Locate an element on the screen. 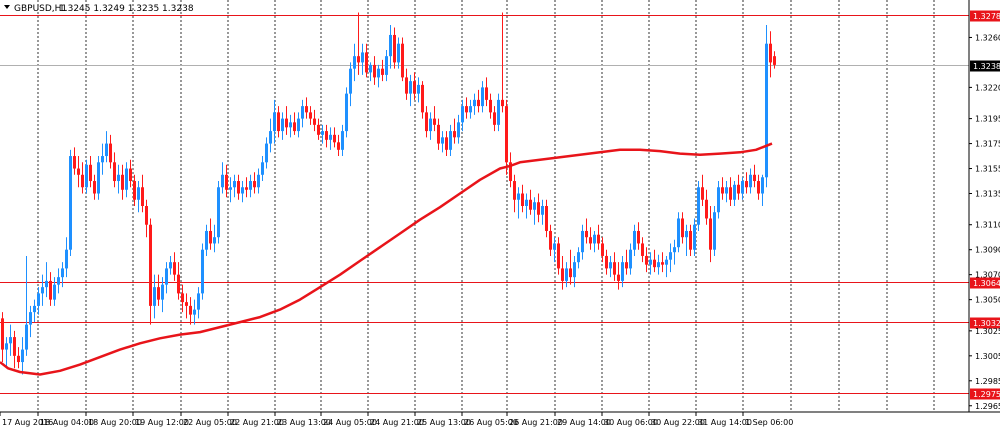 This screenshot has height=434, width=1000. dropdown-triangle-icon is located at coordinates (7, 7).